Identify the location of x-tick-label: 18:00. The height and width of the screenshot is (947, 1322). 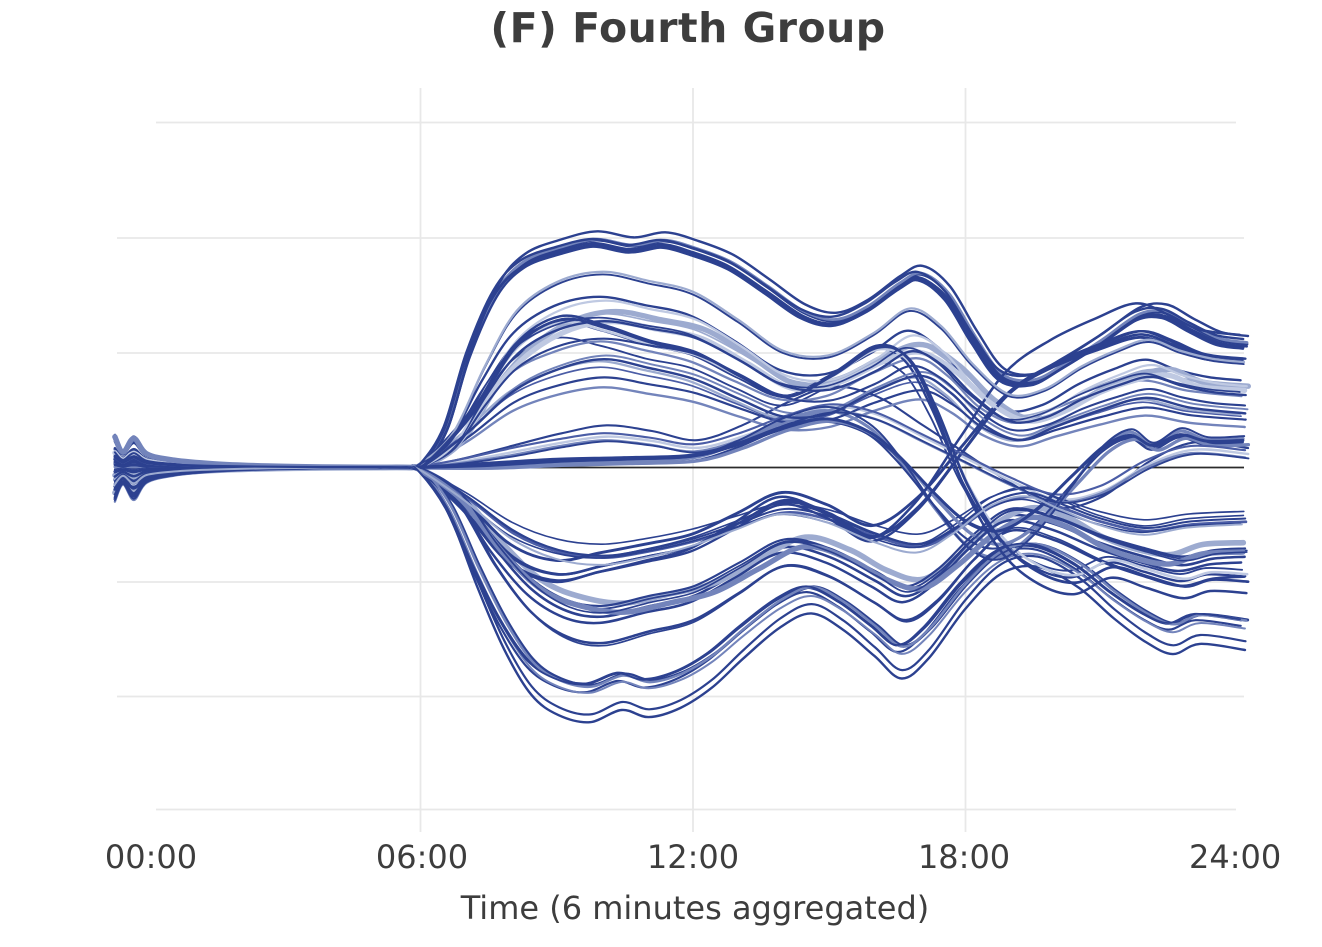
(964, 857).